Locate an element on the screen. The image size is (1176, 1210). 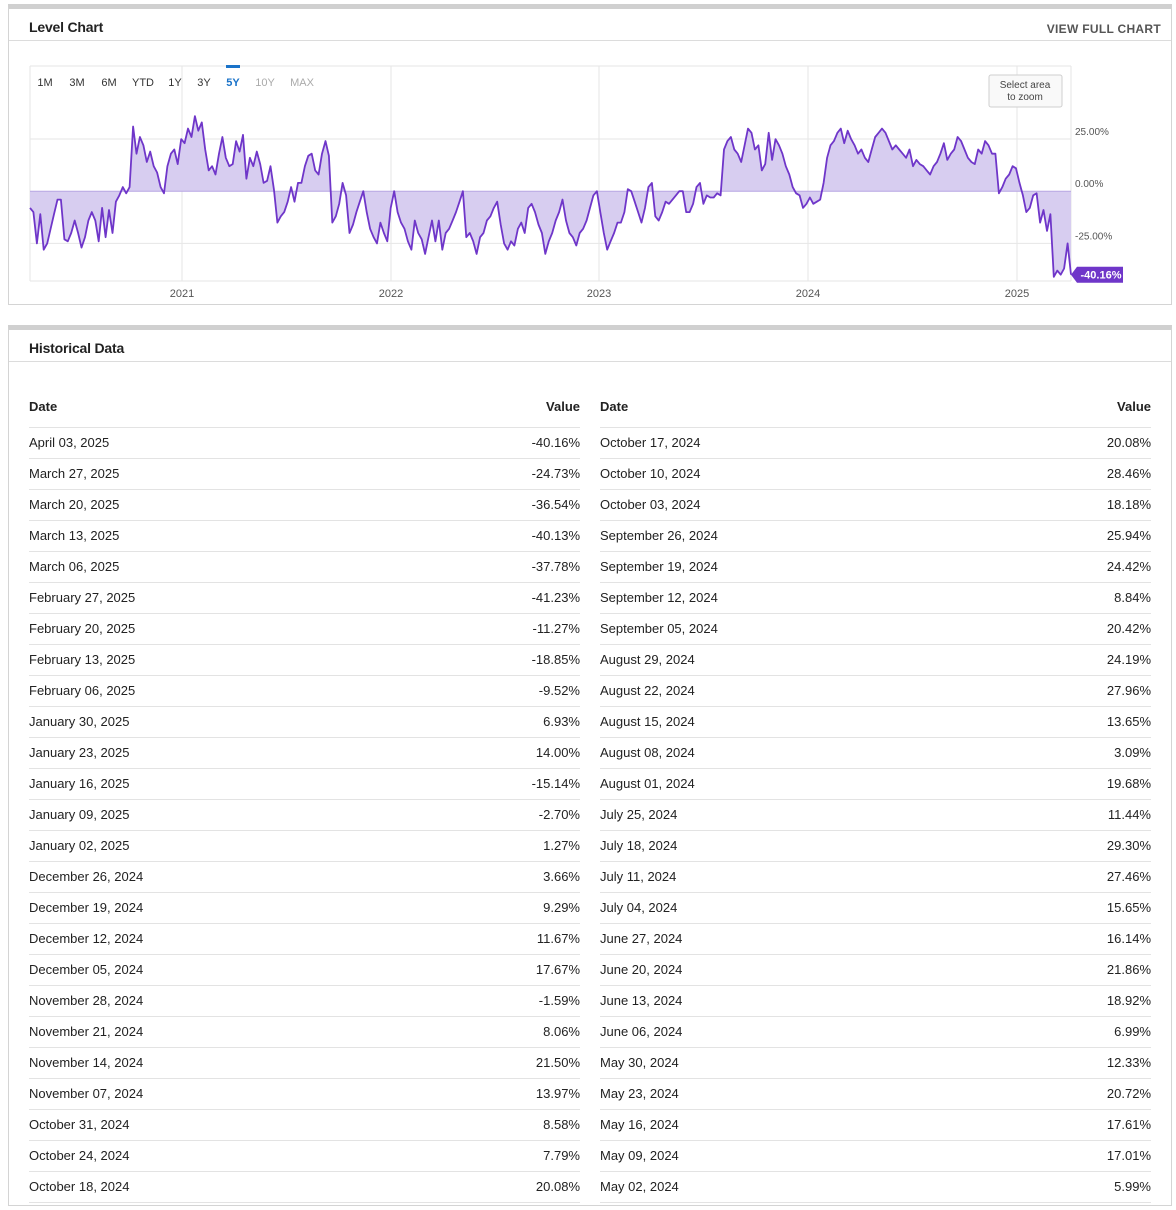
row-value: 20.72% is located at coordinates (1075, 1094).